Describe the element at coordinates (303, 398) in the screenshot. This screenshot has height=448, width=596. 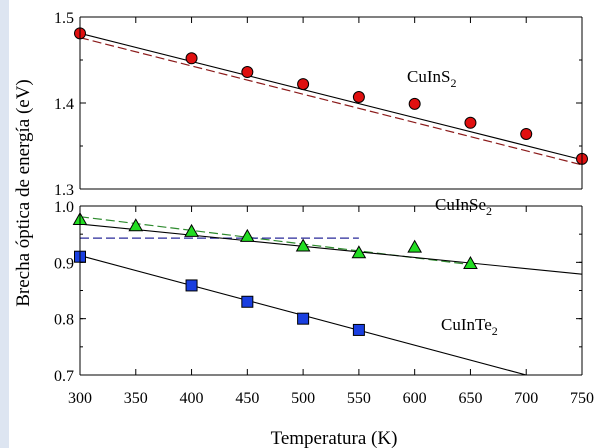
I see `x-tick-label: 500` at that location.